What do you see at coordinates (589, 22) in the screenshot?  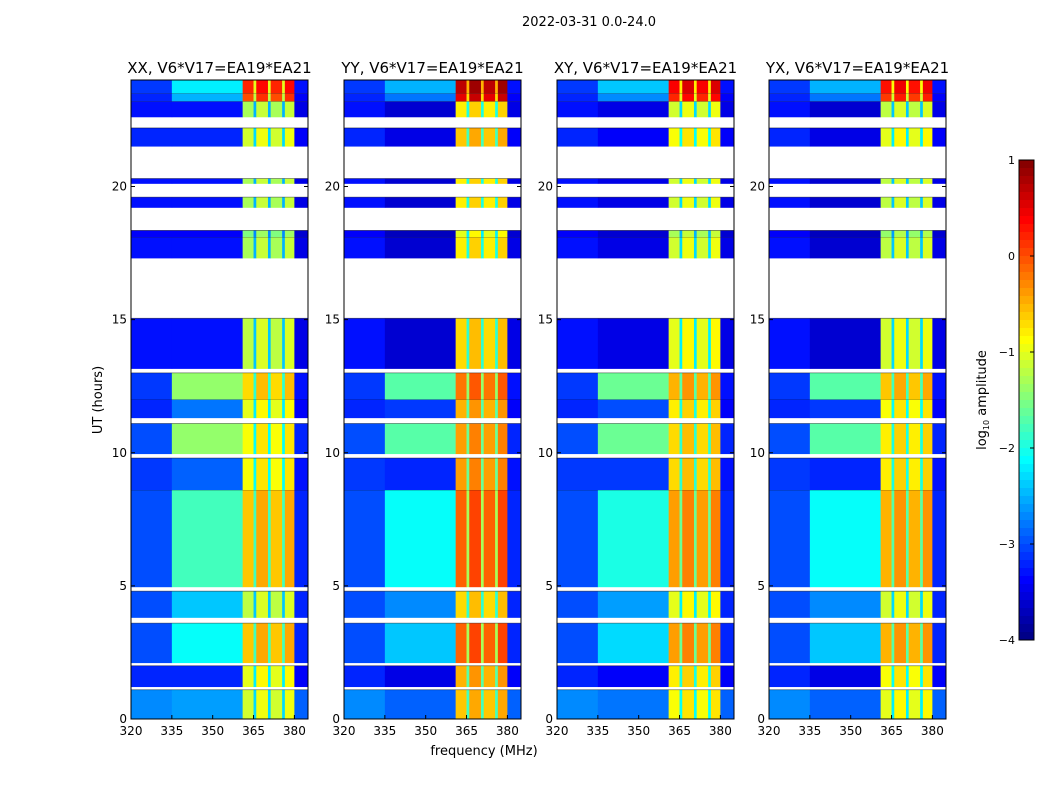 I see `figure-suptitle: 2022-03-31 0.0-24.0` at bounding box center [589, 22].